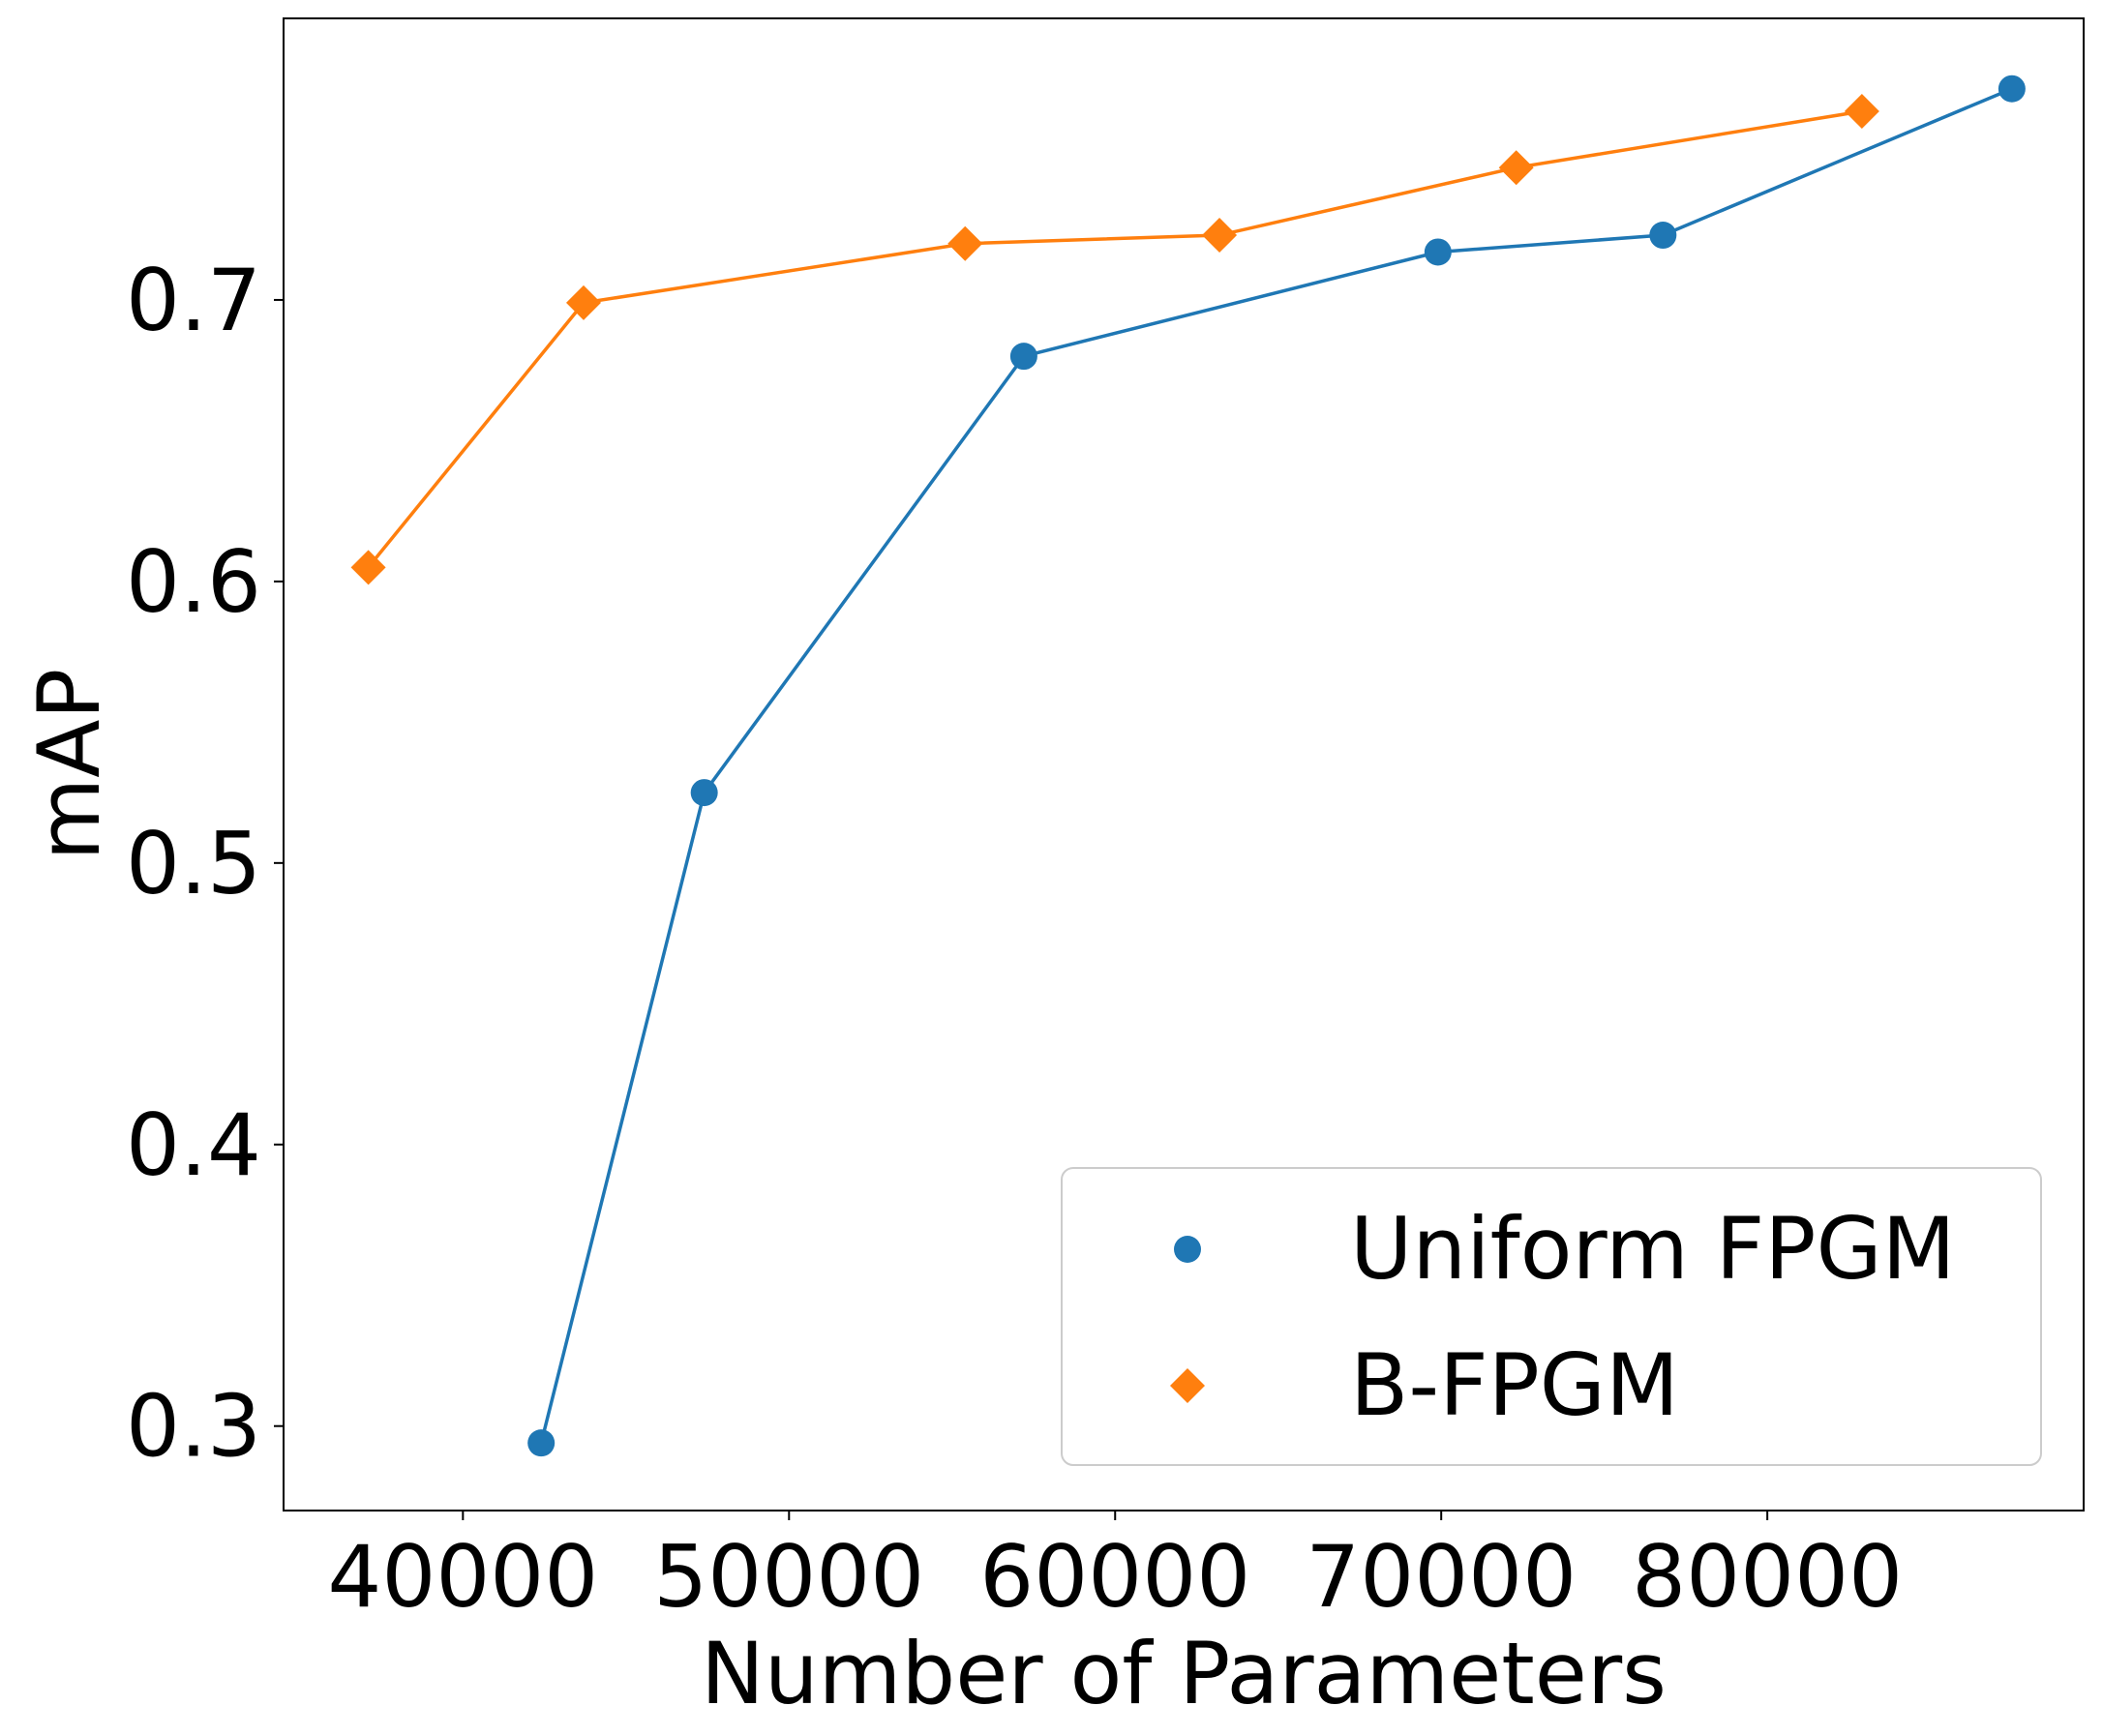 This screenshot has width=2103, height=1736. What do you see at coordinates (788, 1577) in the screenshot?
I see `x-tick-label: 50000` at bounding box center [788, 1577].